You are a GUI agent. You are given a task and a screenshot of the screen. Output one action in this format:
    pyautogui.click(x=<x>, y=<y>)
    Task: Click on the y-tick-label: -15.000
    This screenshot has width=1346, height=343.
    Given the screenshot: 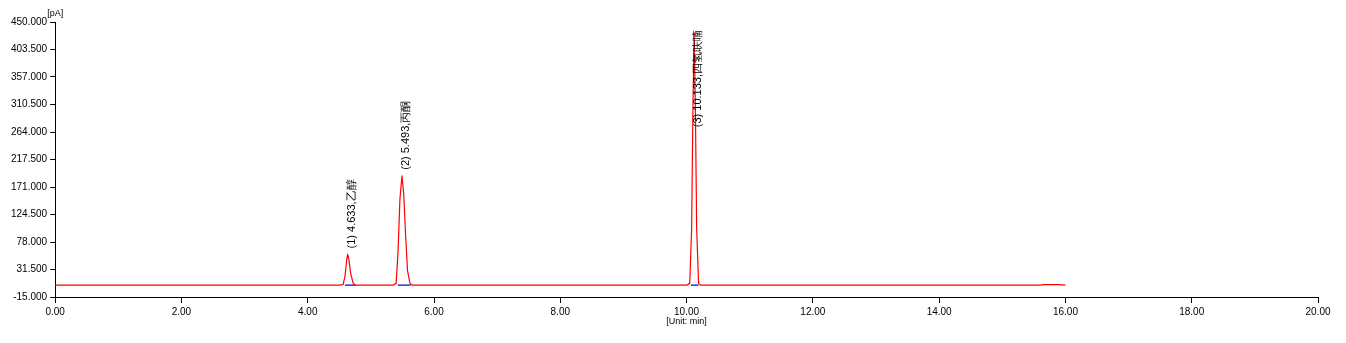 What is the action you would take?
    pyautogui.click(x=30, y=296)
    